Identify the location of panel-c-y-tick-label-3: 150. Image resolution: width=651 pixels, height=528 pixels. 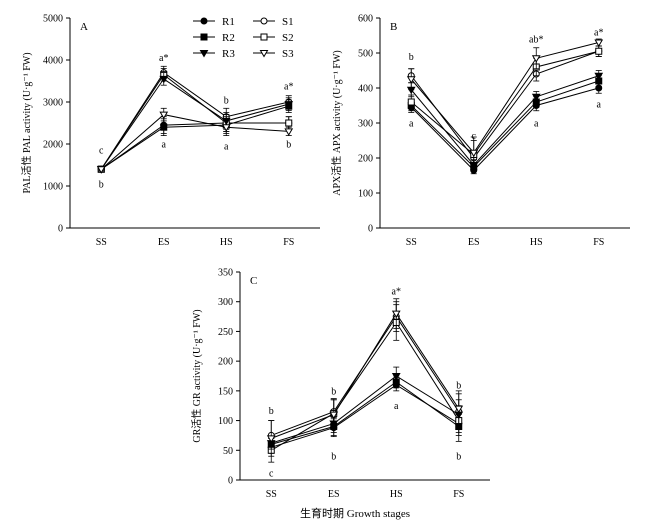
(225, 391).